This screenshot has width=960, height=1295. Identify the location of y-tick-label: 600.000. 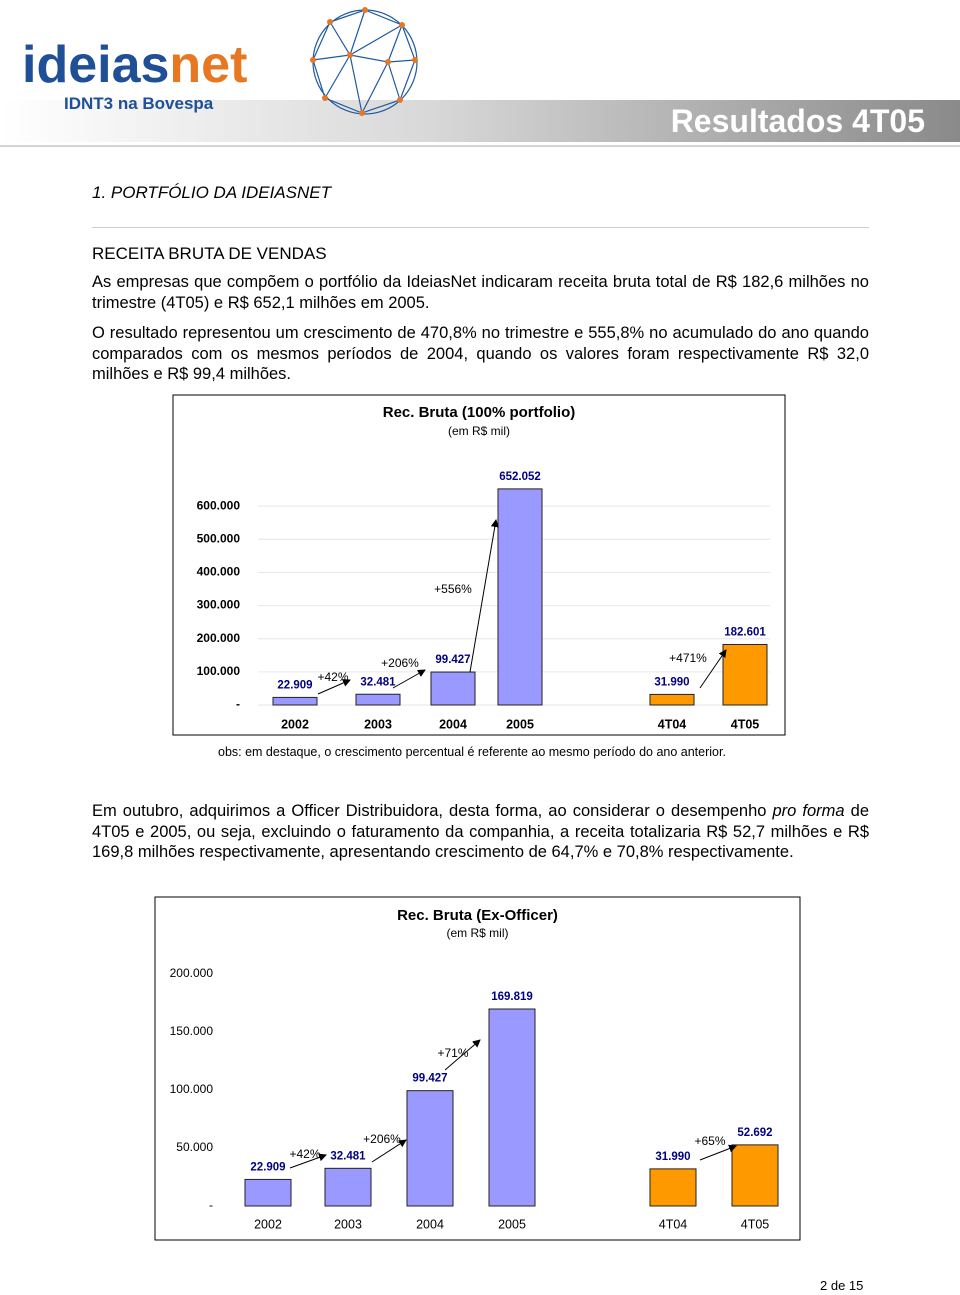
(219, 505).